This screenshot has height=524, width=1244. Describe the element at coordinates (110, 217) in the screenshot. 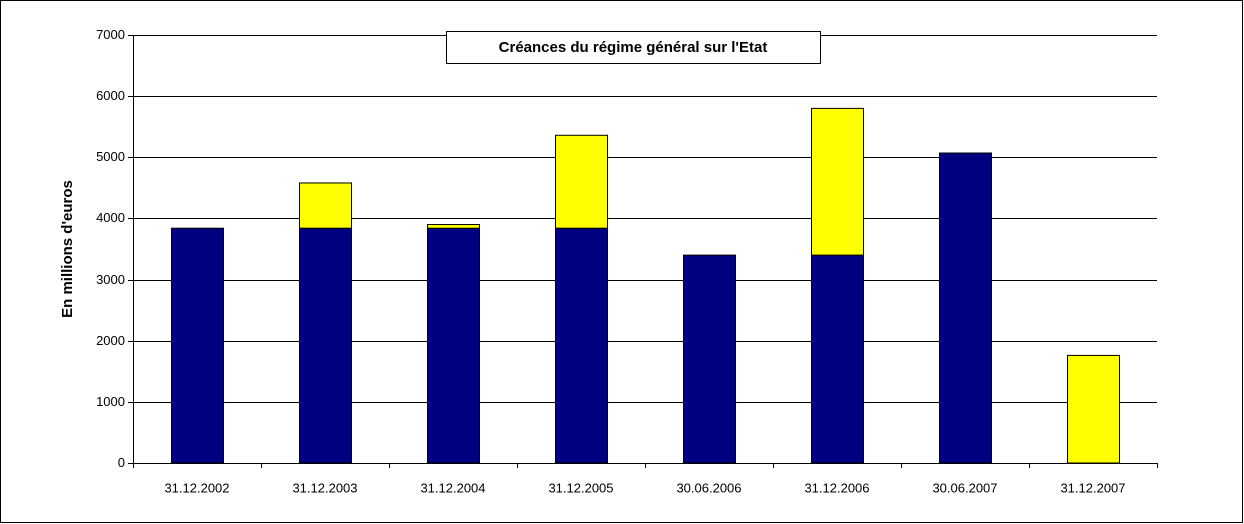

I see `y-tick-label: 4000` at that location.